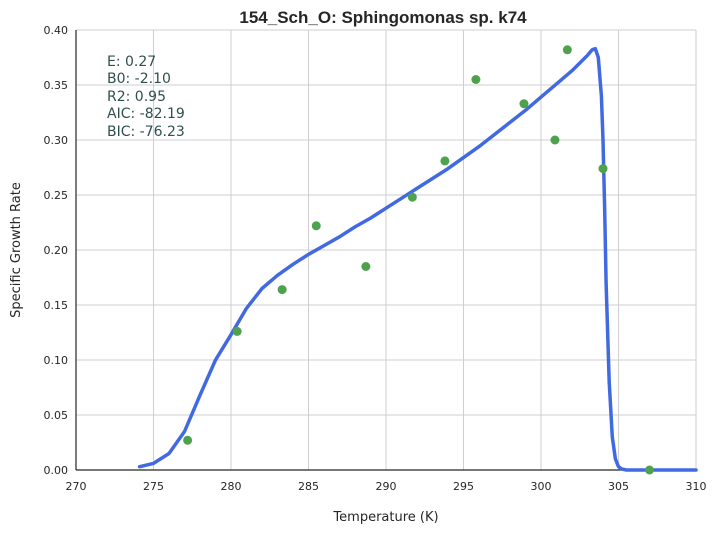 This screenshot has width=717, height=533. Describe the element at coordinates (56, 360) in the screenshot. I see `y-tick-label: 0.10` at that location.